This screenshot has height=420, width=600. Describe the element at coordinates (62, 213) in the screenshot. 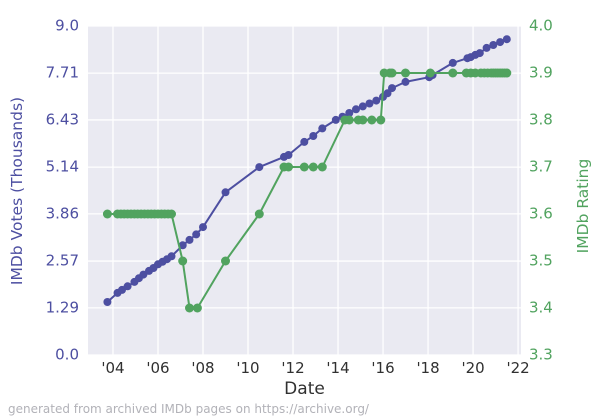

I see `y-axis-left-tick: 3.86` at that location.